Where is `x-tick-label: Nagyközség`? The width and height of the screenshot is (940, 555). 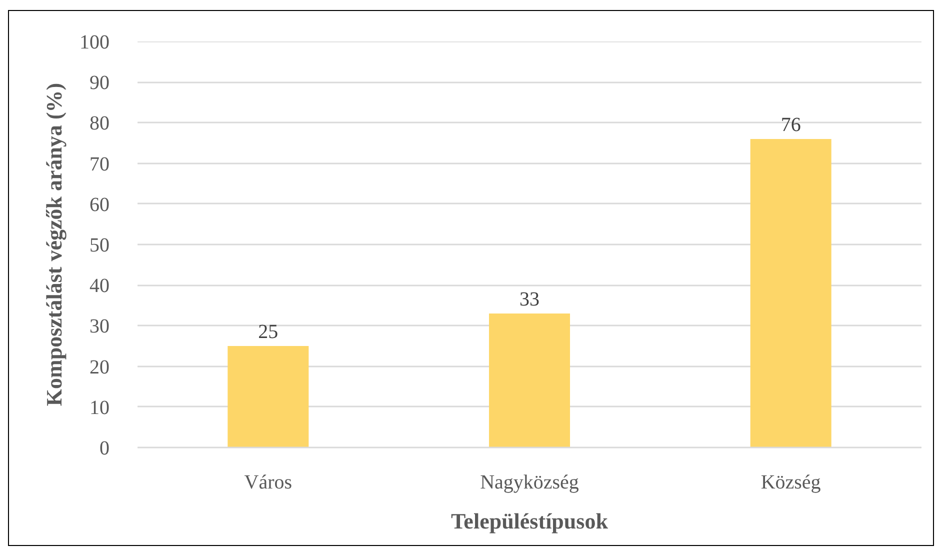
x-tick-label: Nagyközség is located at coordinates (529, 483).